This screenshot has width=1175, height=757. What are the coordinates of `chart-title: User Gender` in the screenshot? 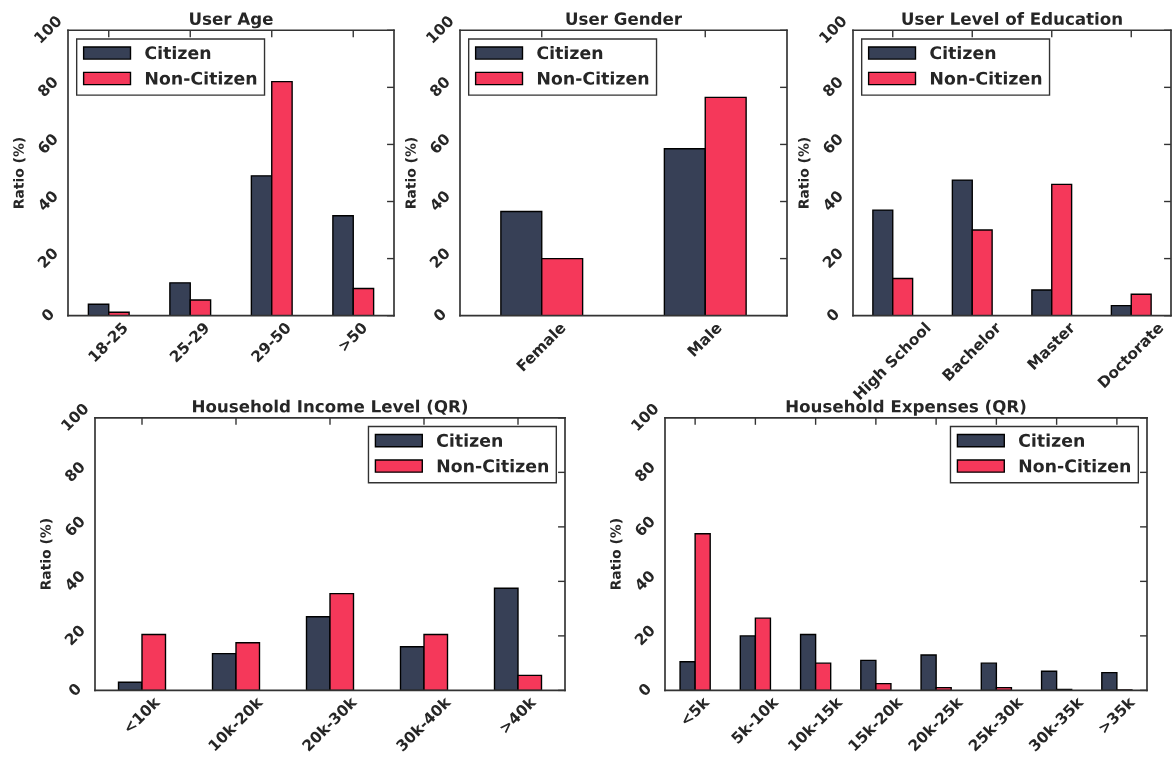 It's located at (624, 18).